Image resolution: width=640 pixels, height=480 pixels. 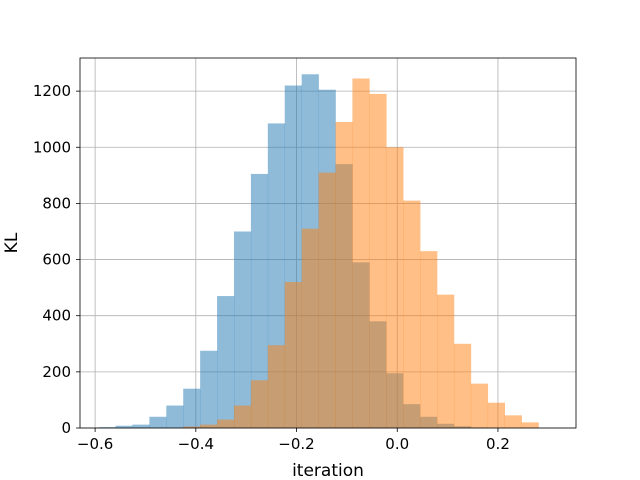 I want to click on x-tick-label: −0.4, so click(x=196, y=444).